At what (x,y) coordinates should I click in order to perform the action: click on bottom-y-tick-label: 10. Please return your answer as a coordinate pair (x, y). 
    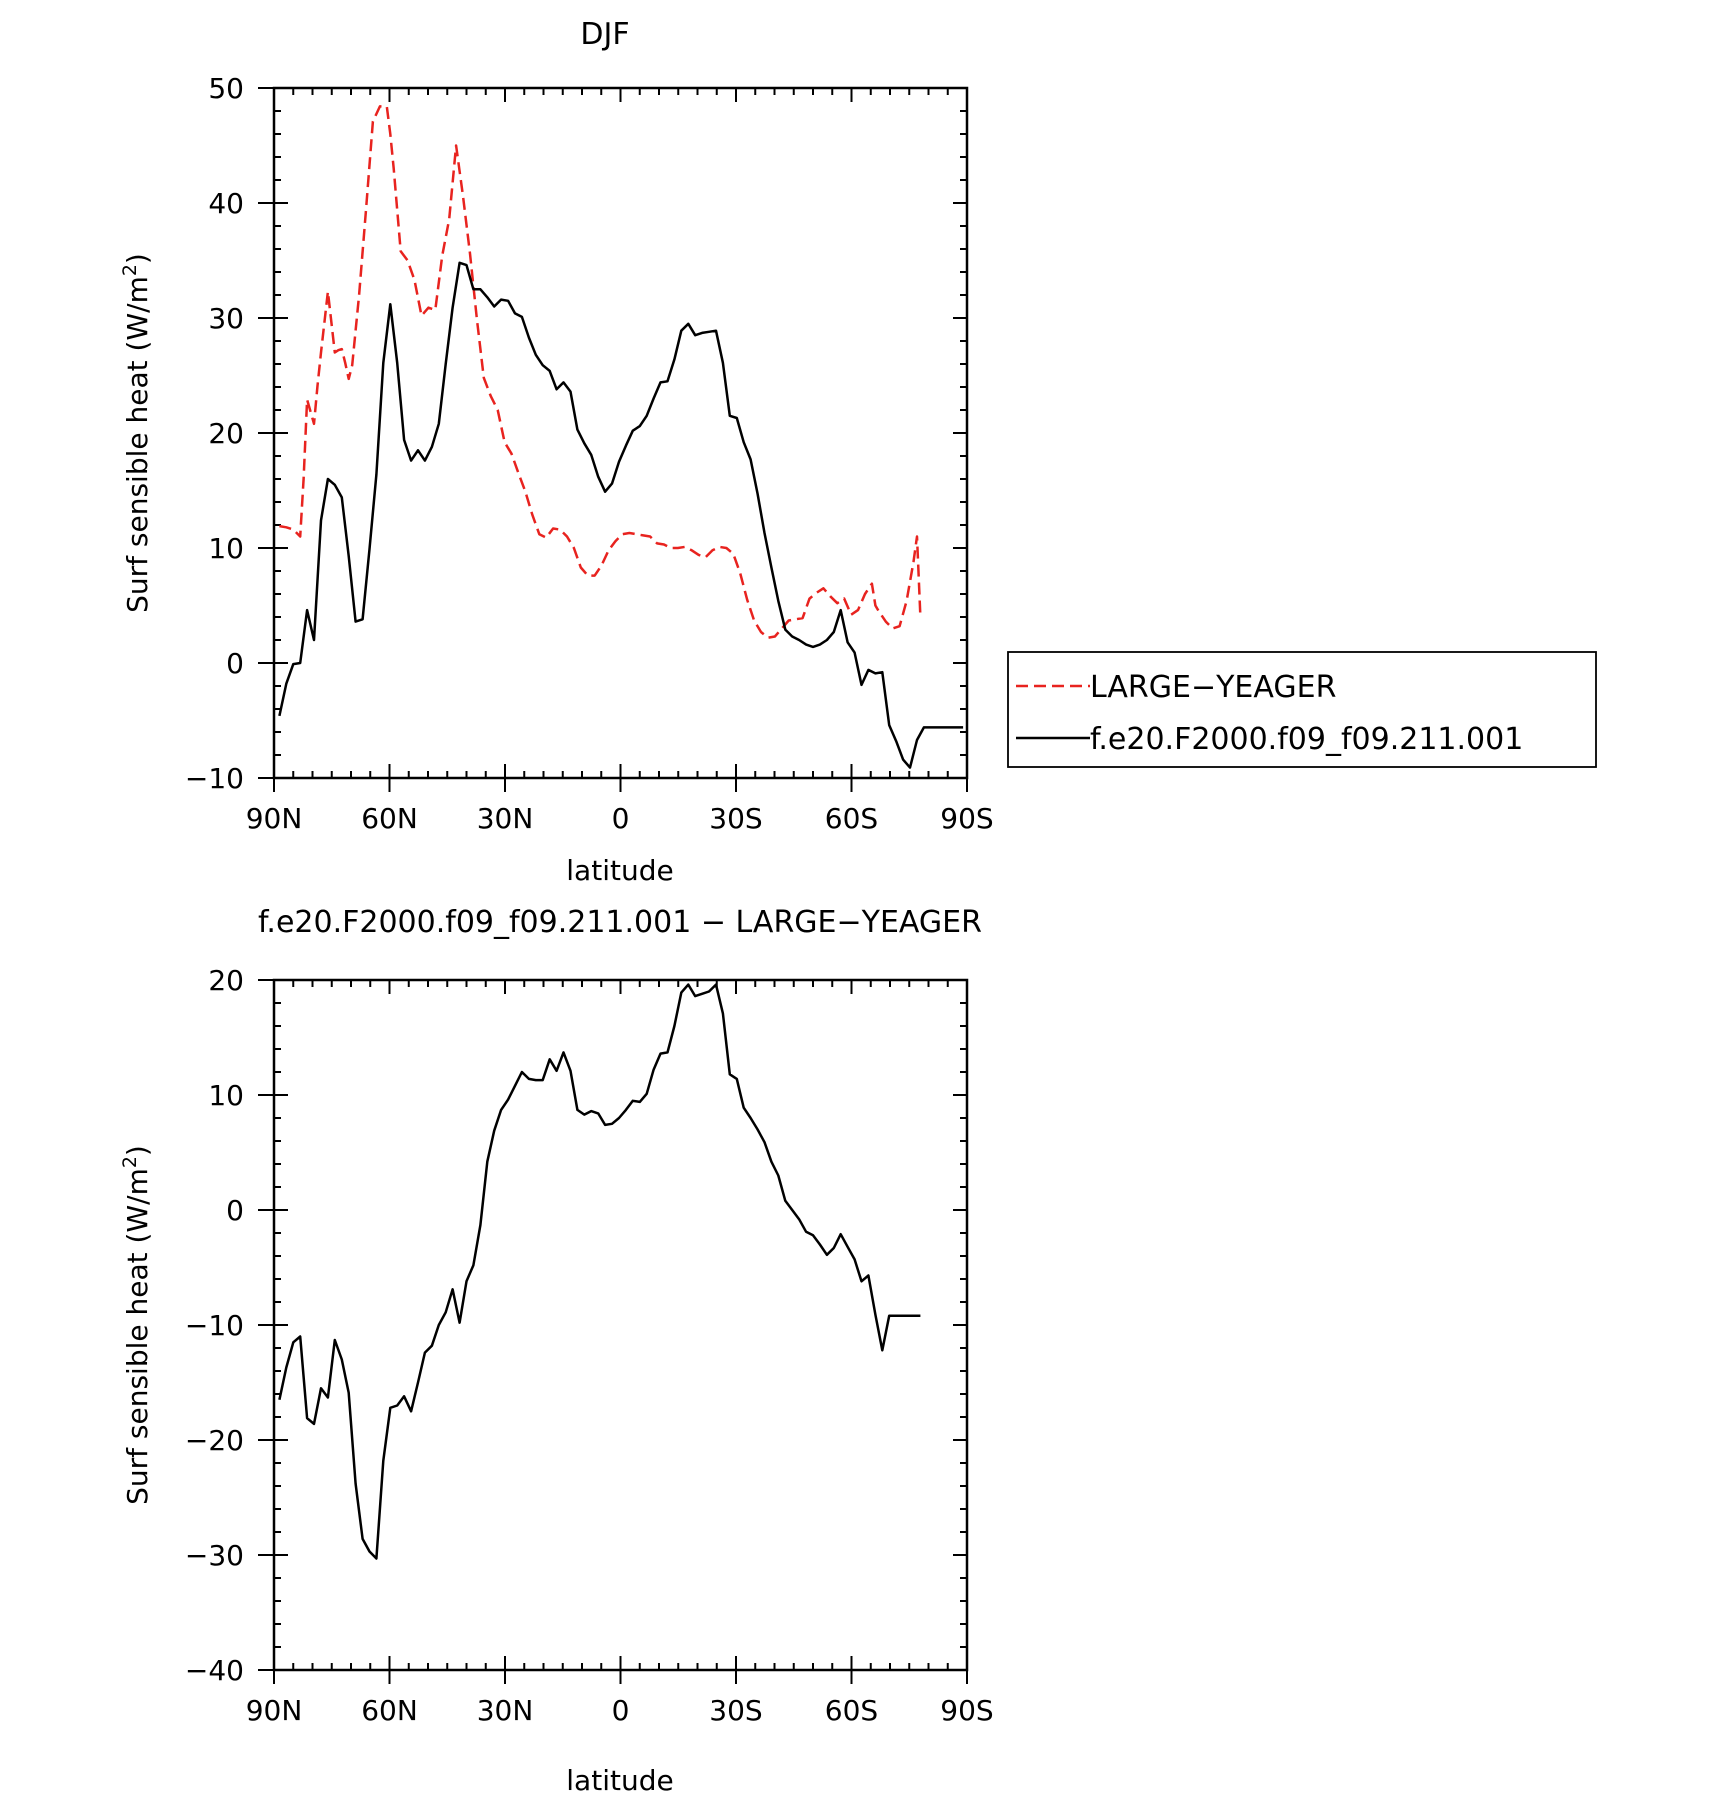
    Looking at the image, I should click on (226, 1095).